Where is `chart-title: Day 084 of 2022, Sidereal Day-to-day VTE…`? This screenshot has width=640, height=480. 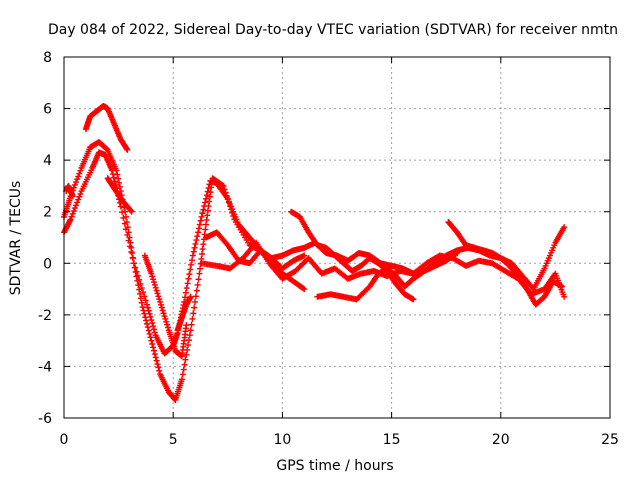
chart-title: Day 084 of 2022, Sidereal Day-to-day VTE… is located at coordinates (333, 30).